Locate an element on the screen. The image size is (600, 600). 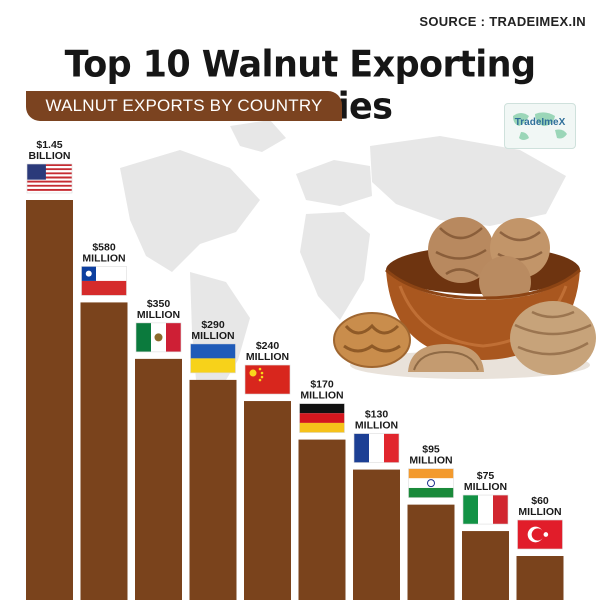
bar-china is located at coordinates (267, 500).